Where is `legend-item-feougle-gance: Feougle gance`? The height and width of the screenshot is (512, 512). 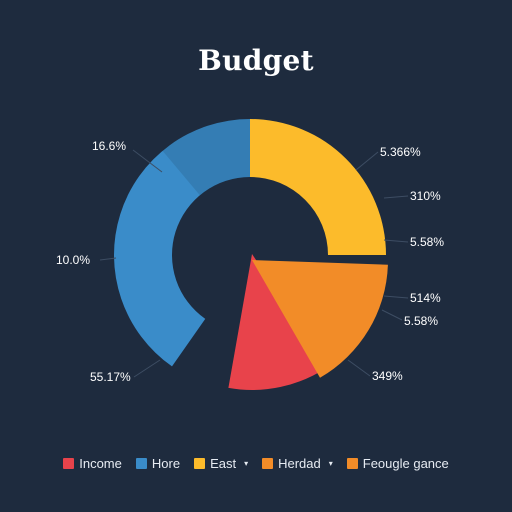
legend-item-feougle-gance: Feougle gance is located at coordinates (397, 463).